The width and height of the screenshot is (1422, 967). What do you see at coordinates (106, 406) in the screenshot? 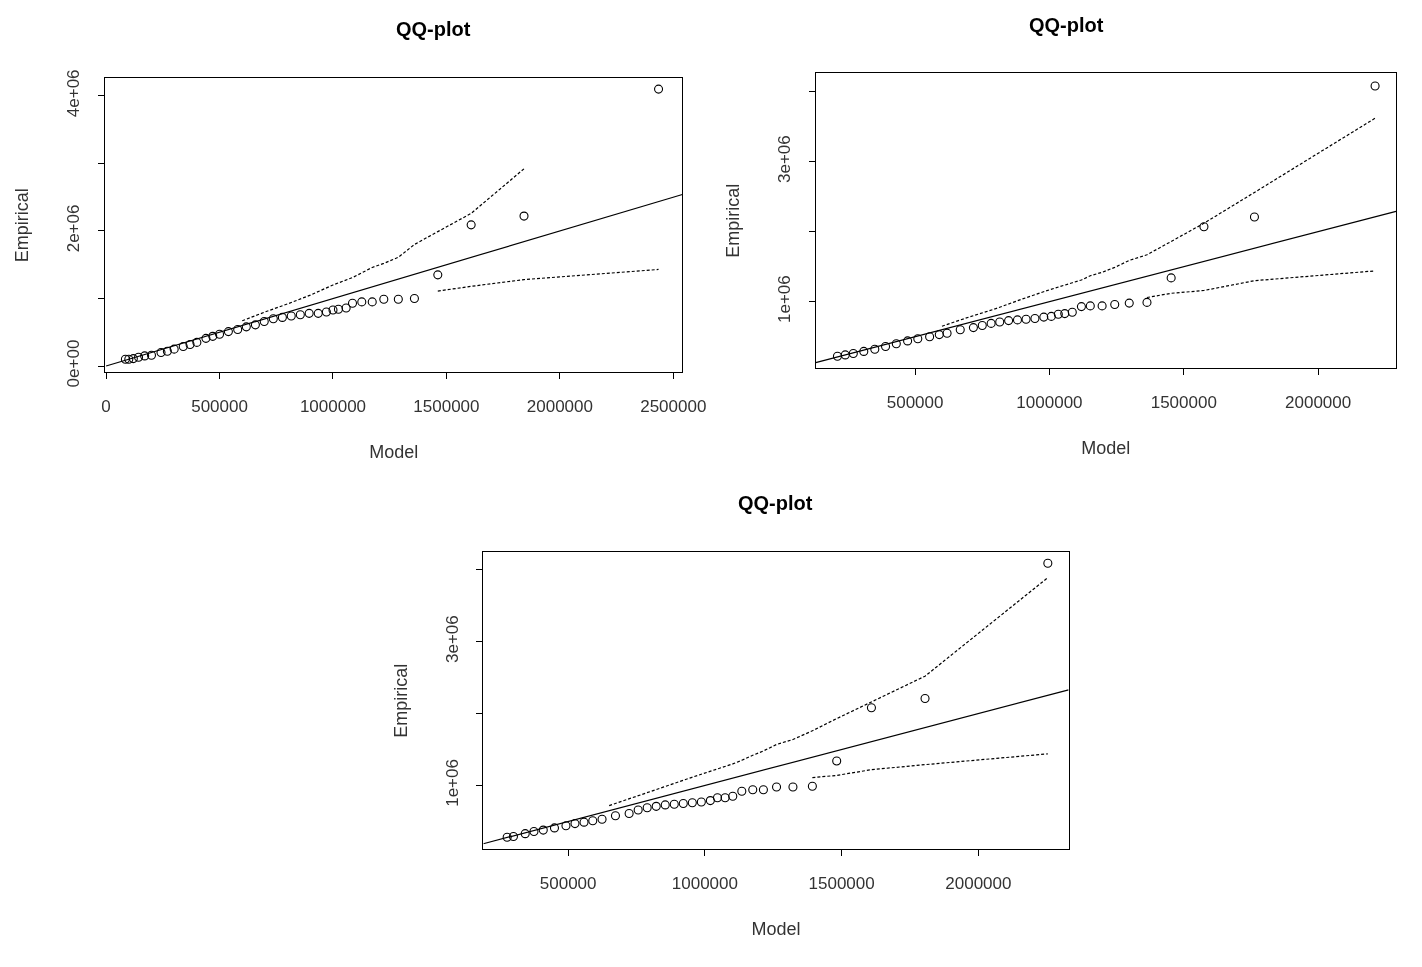
I see `x-tick-label: 0` at bounding box center [106, 406].